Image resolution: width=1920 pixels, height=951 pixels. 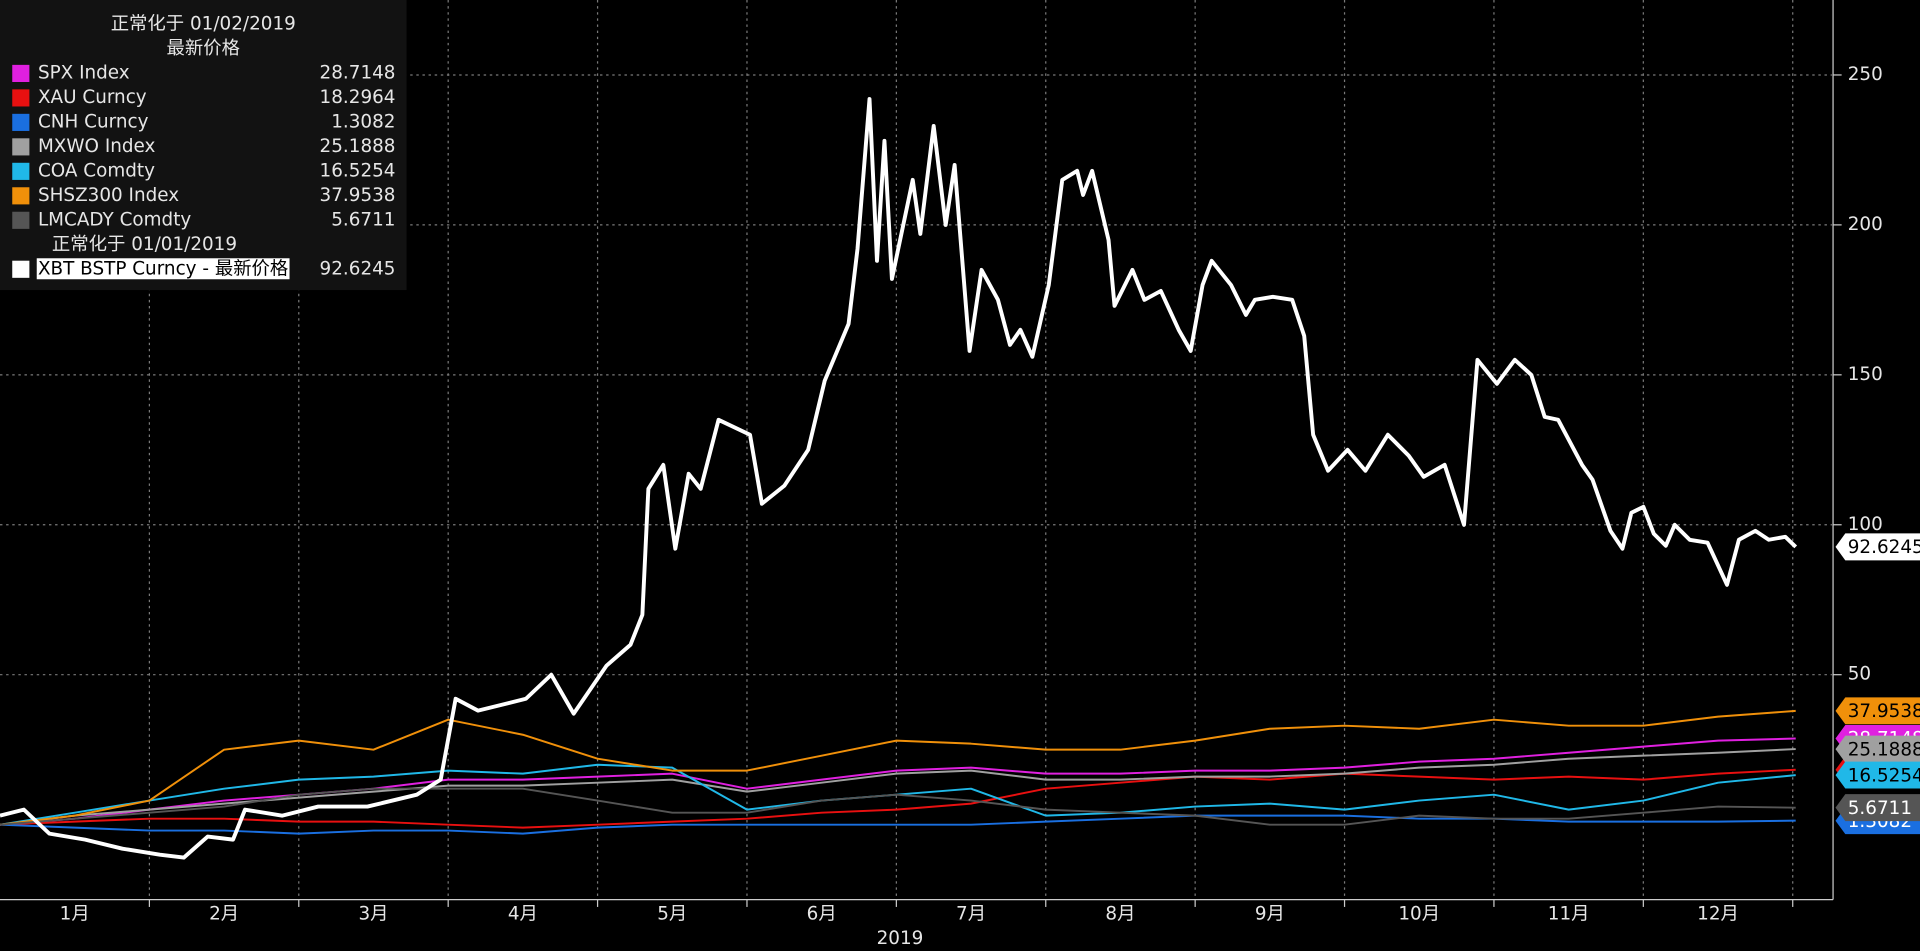 What do you see at coordinates (84, 72) in the screenshot?
I see `legend-label: SPX Index` at bounding box center [84, 72].